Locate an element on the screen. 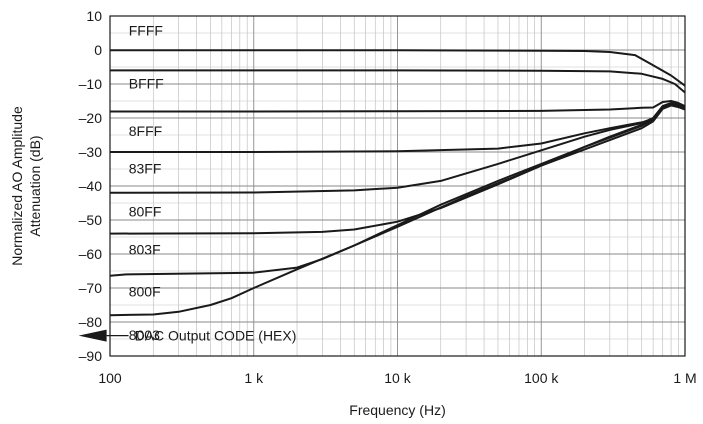  x-tick-label: 100 k is located at coordinates (541, 378).